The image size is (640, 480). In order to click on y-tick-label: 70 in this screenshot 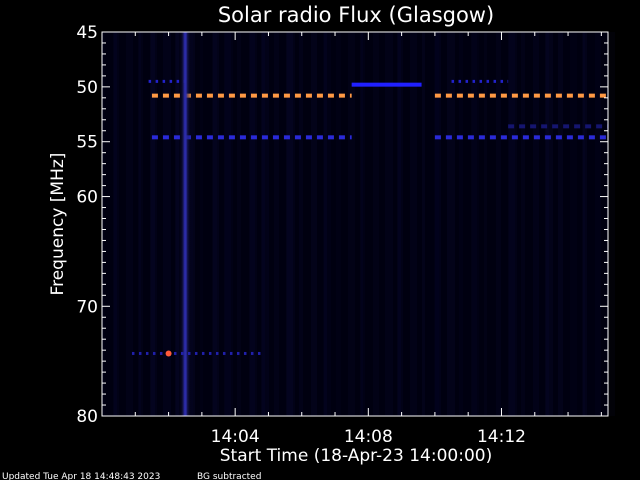, I will do `click(87, 307)`.